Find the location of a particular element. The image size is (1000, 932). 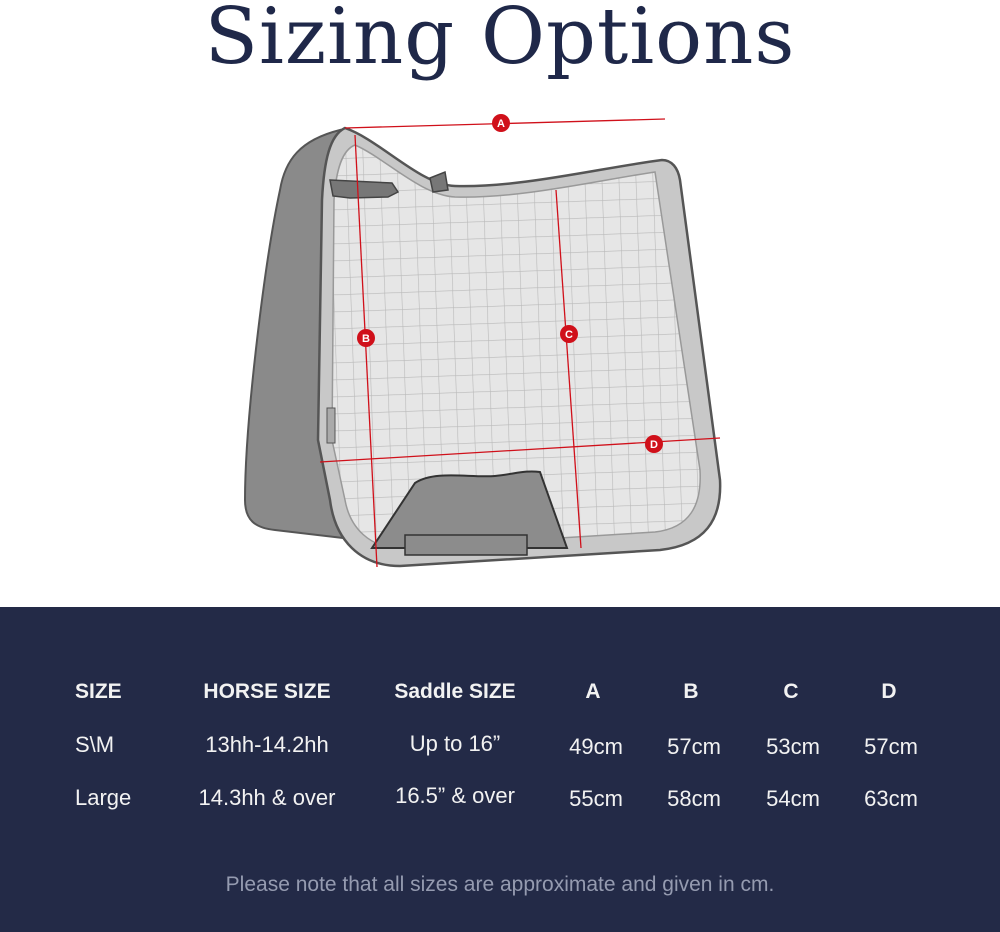

cell-a: 55cm is located at coordinates (596, 798).